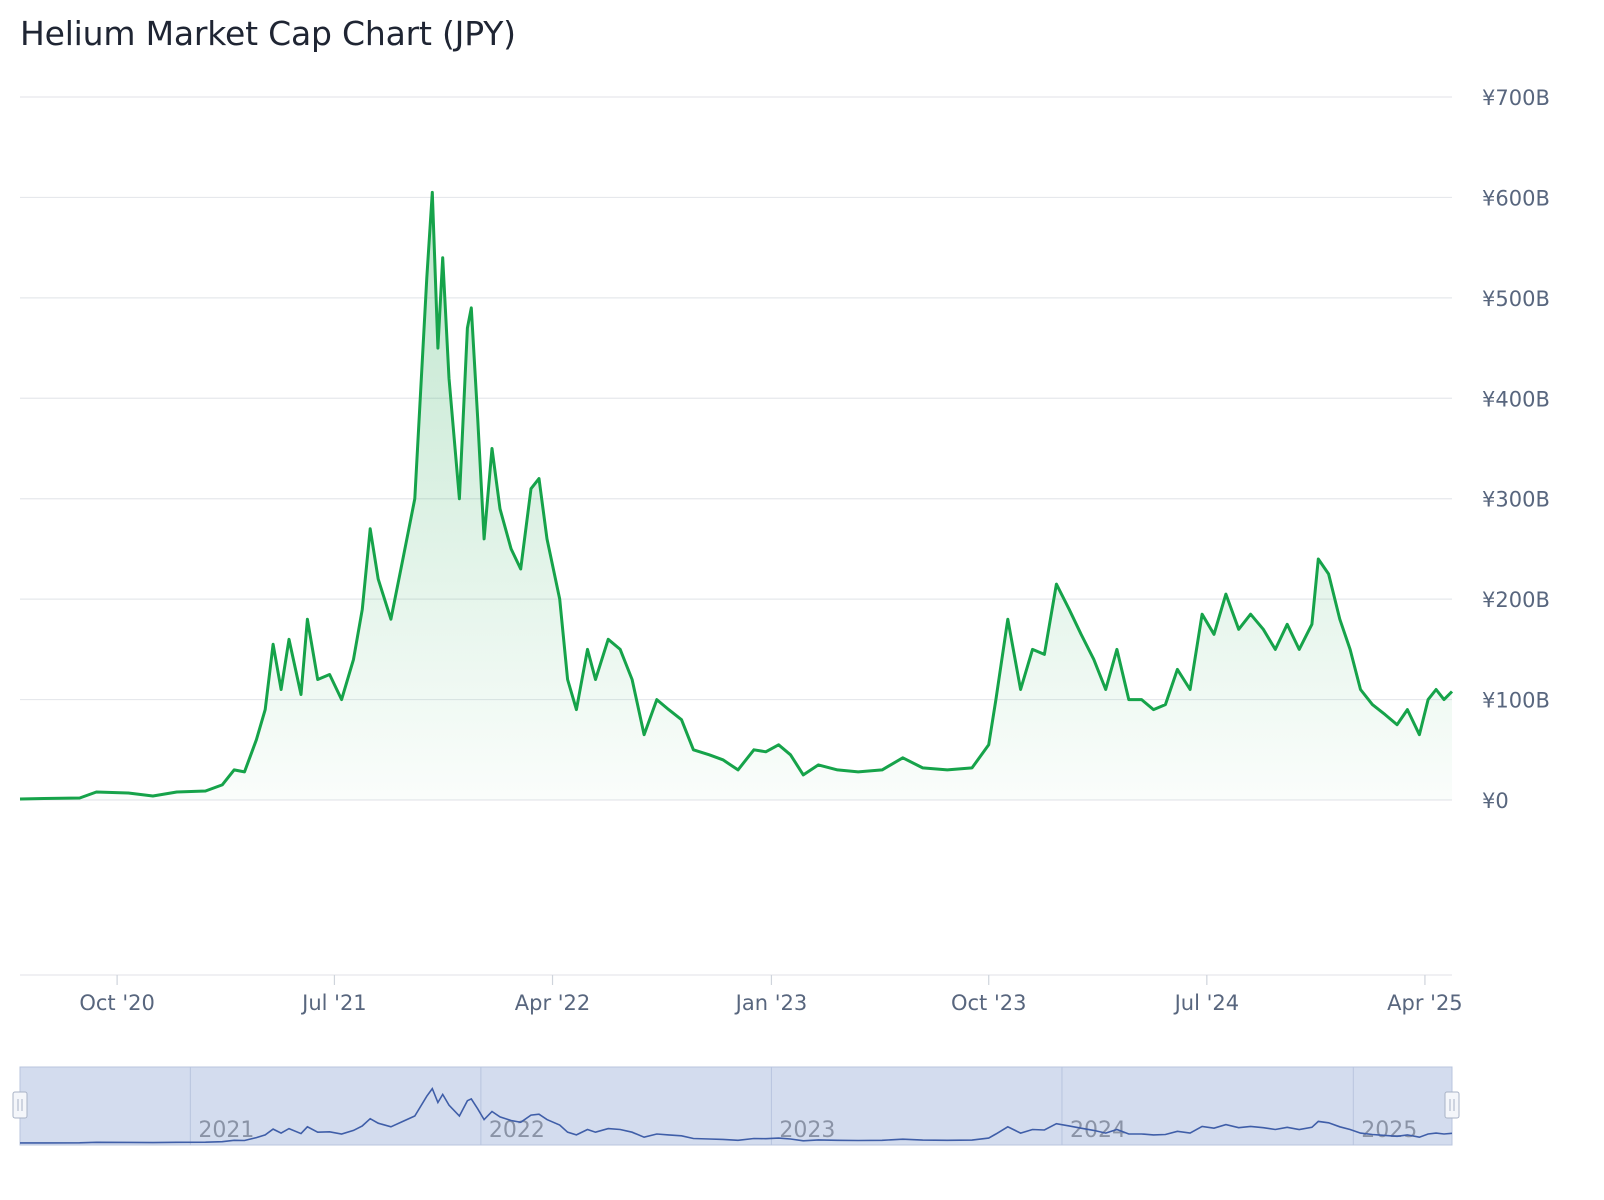  I want to click on x-tick-label: Jul '21, so click(333, 1003).